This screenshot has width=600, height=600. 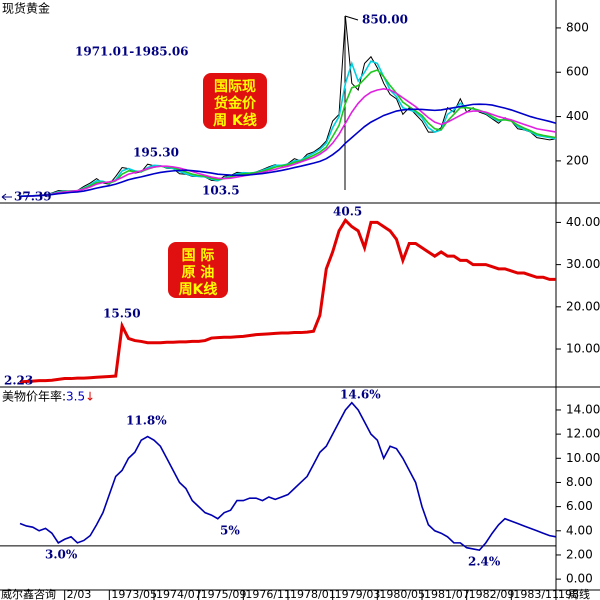 What do you see at coordinates (268, 594) in the screenshot?
I see `x-tick-label: 1976/11` at bounding box center [268, 594].